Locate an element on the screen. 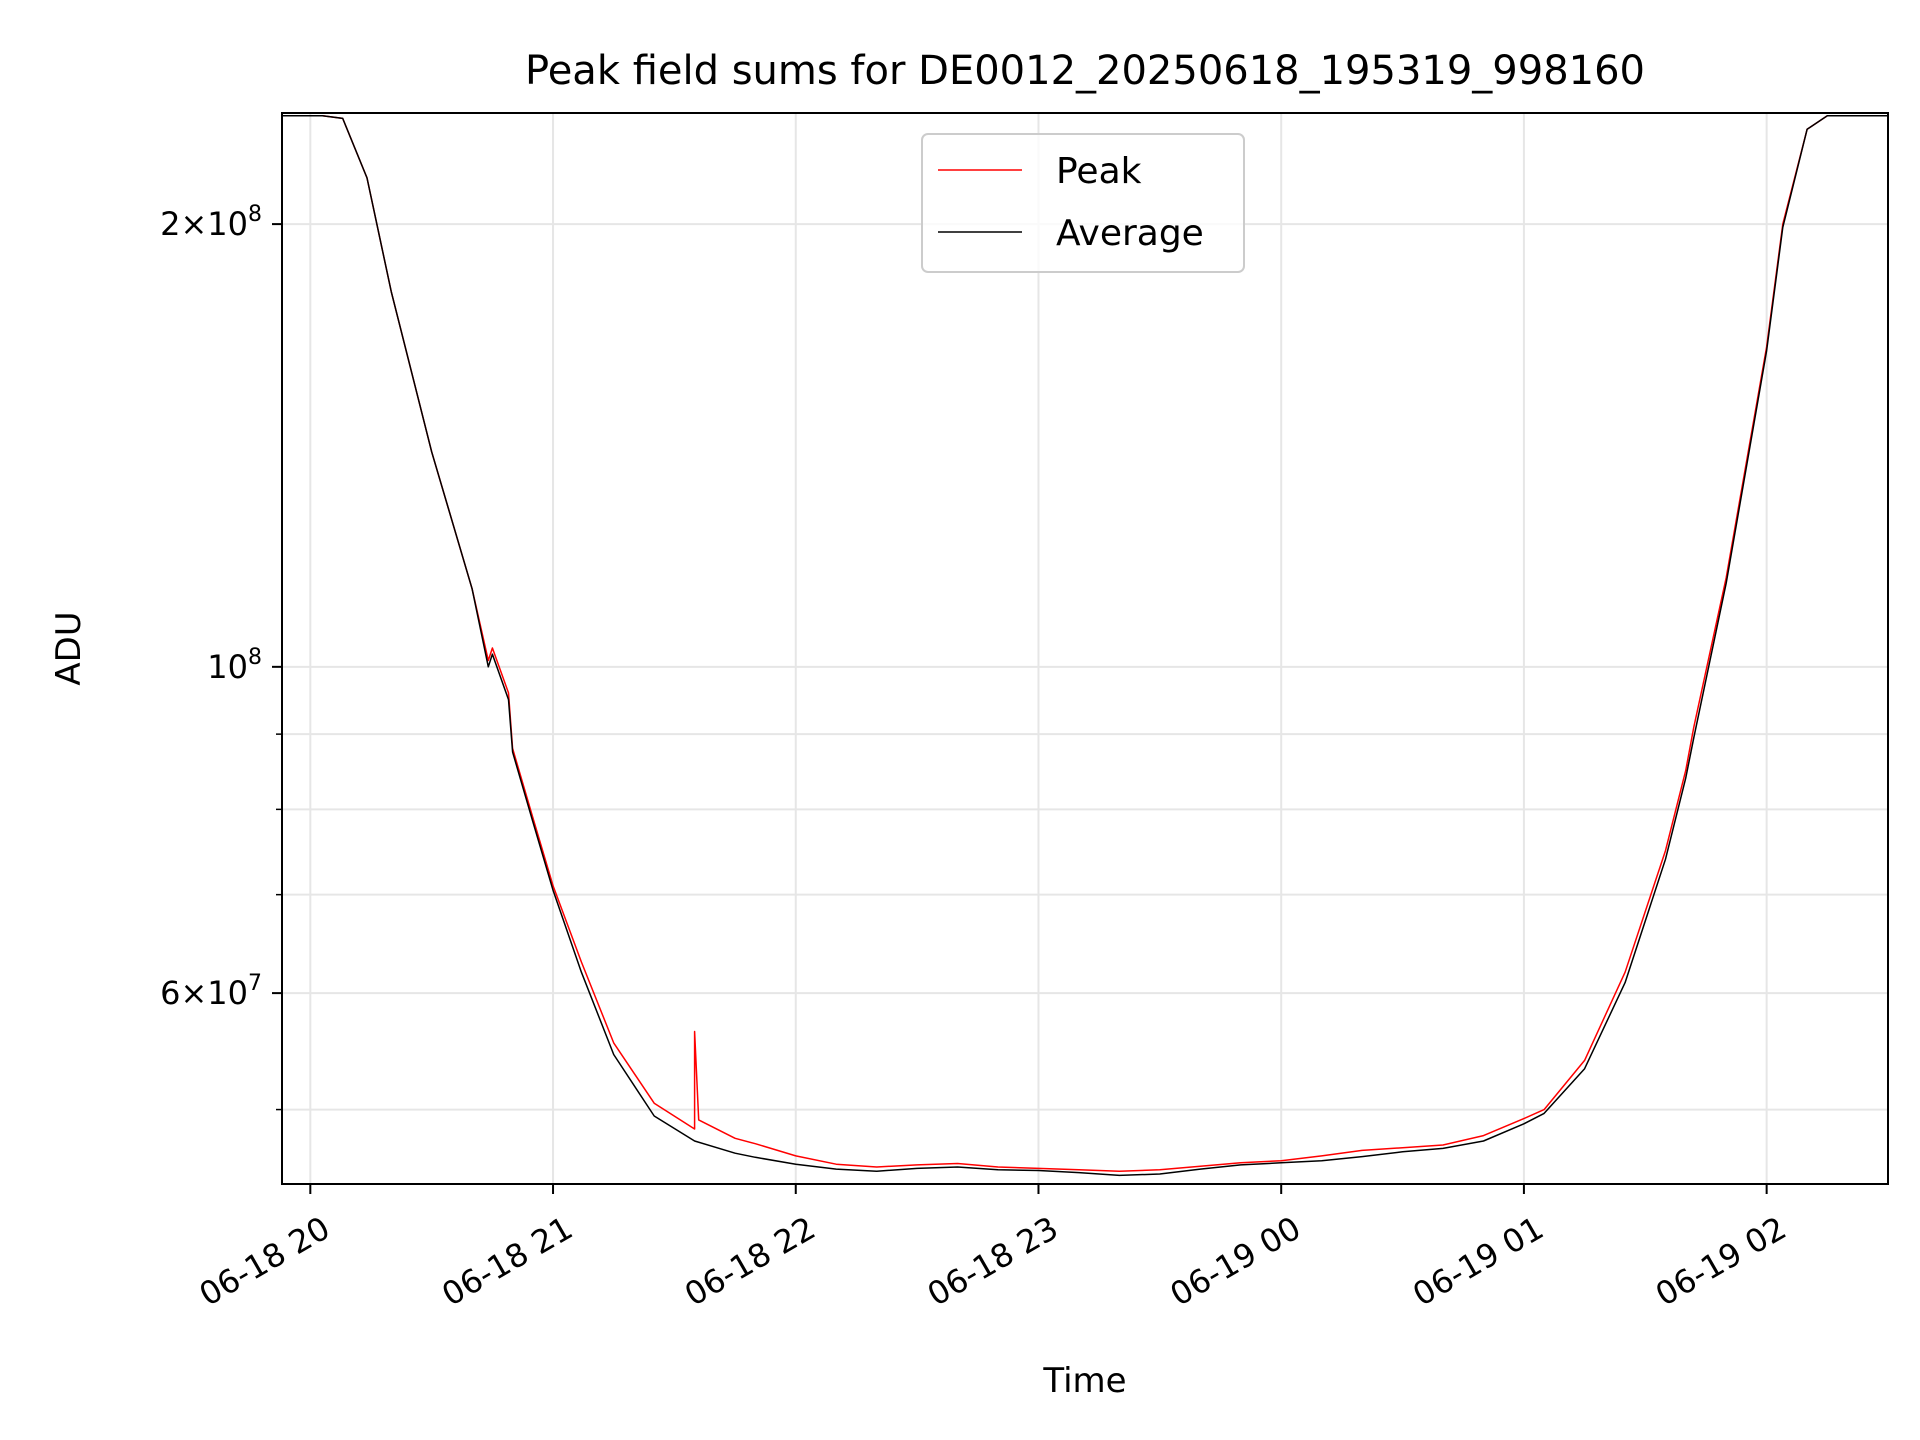  y-tick-label: 2×108 is located at coordinates (211, 222).